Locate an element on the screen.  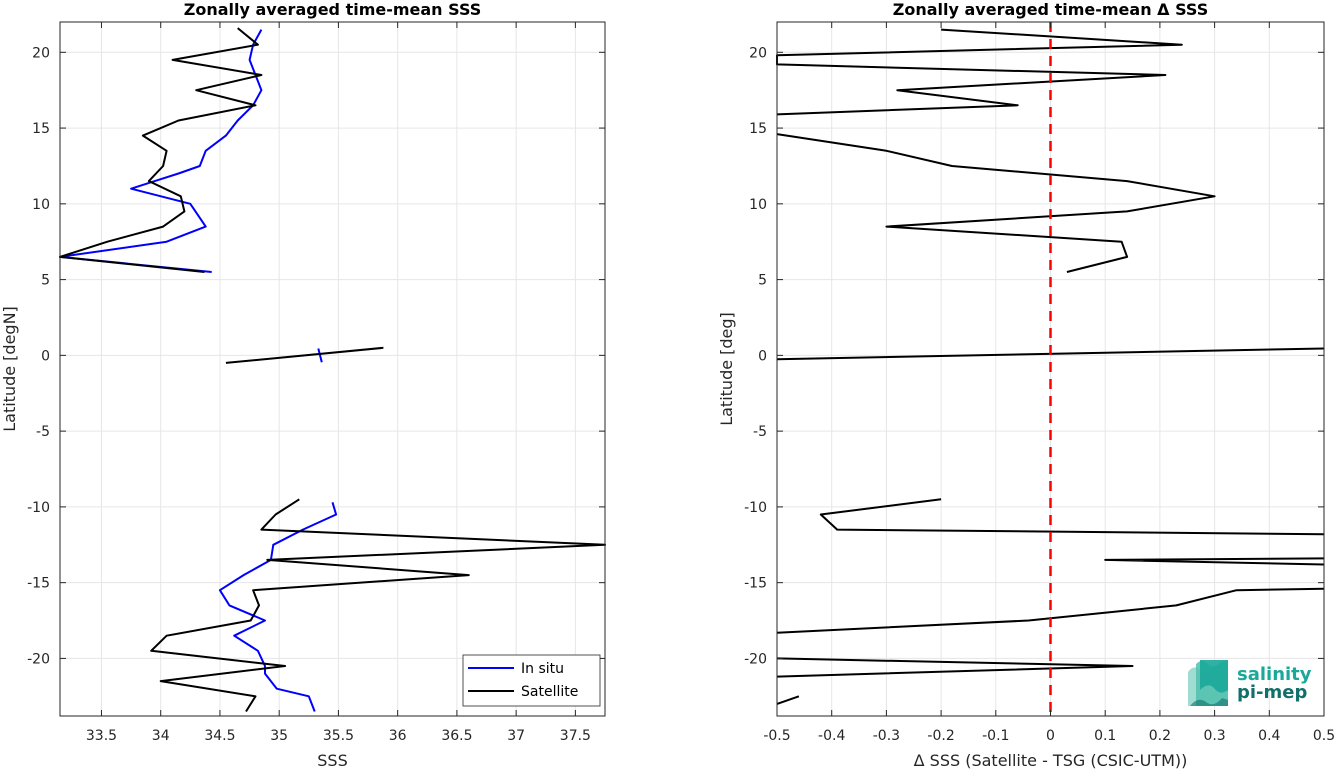
delta-x-tick-label: 0.1 is located at coordinates (1105, 736).